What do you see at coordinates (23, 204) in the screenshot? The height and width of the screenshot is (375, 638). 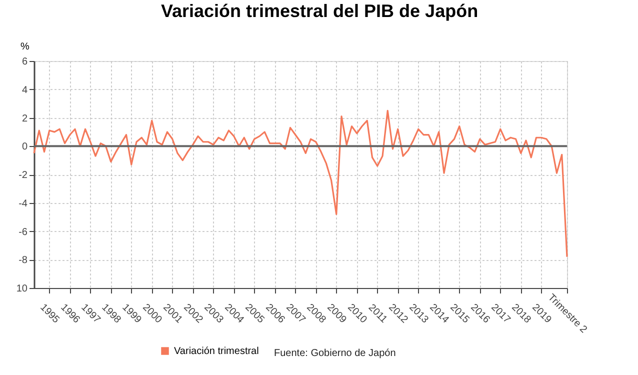 I see `y-tick-label: -4` at bounding box center [23, 204].